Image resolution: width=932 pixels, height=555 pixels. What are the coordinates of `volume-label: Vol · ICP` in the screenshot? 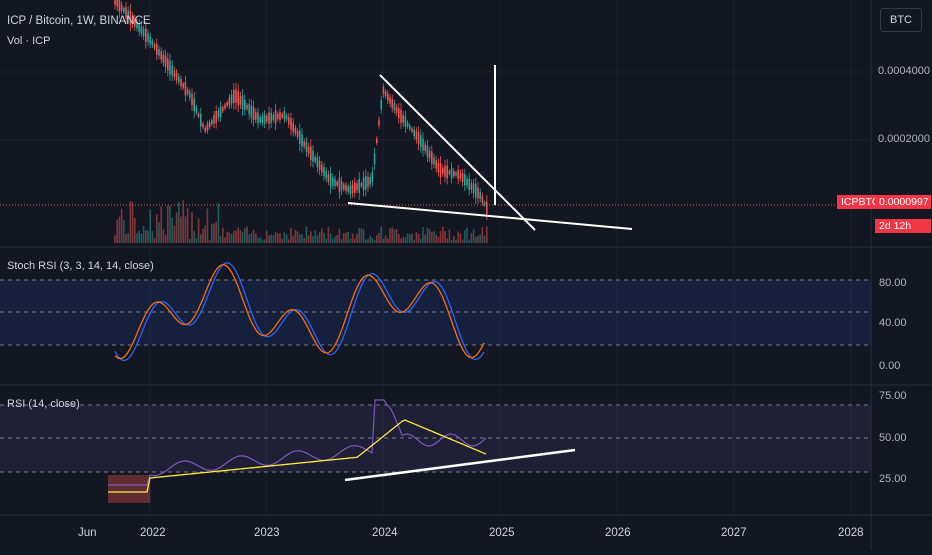 It's located at (29, 41).